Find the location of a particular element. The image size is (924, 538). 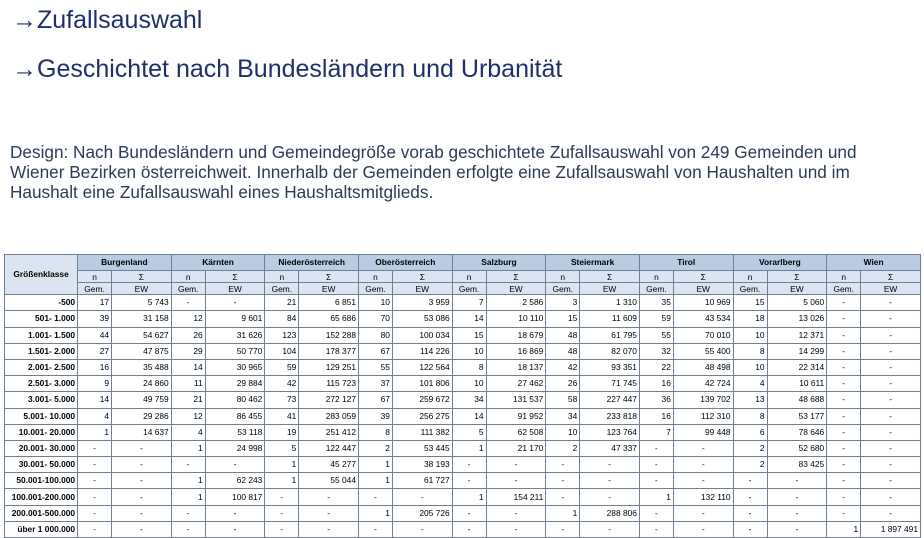

cell-ew: 13 026 is located at coordinates (797, 319).